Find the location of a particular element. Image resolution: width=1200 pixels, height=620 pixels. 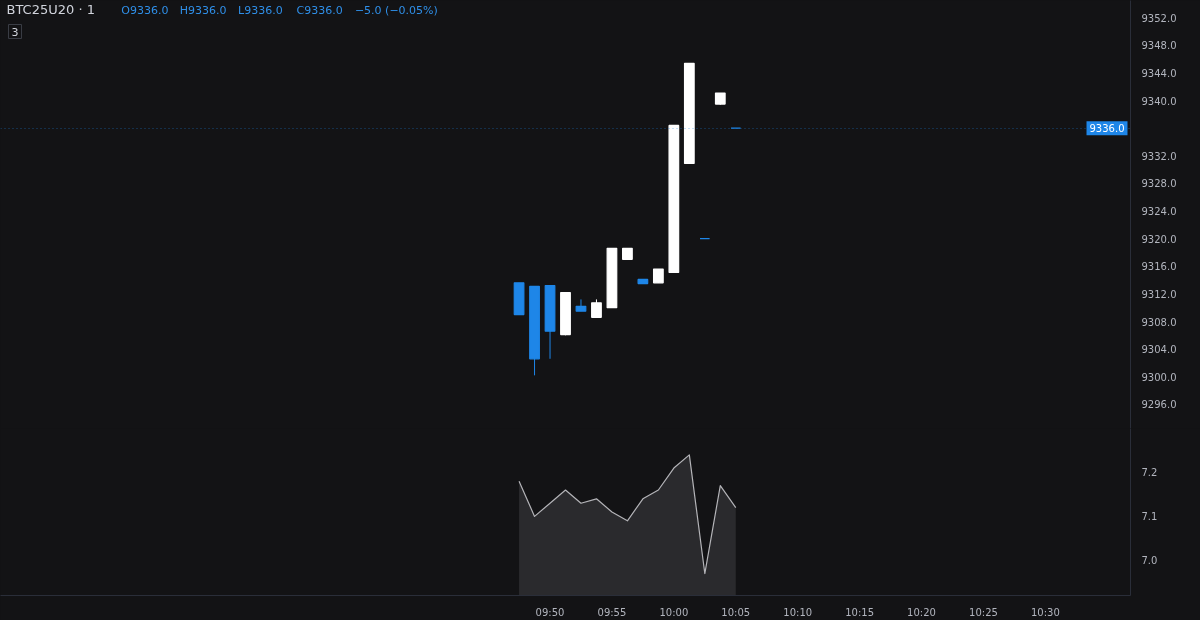

ref-line-label: 9336.0 is located at coordinates (1107, 129).